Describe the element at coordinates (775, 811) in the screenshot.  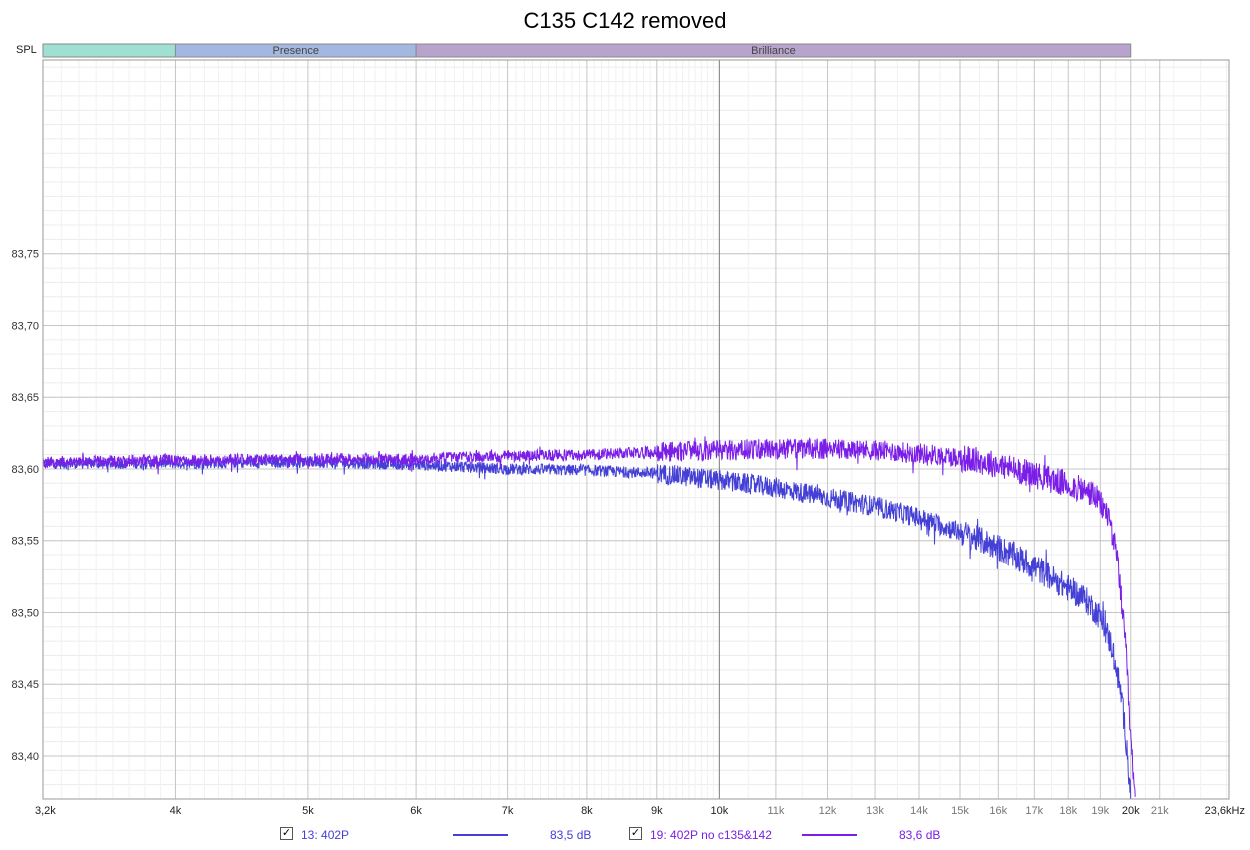
I see `x-tick-label: 11k` at that location.